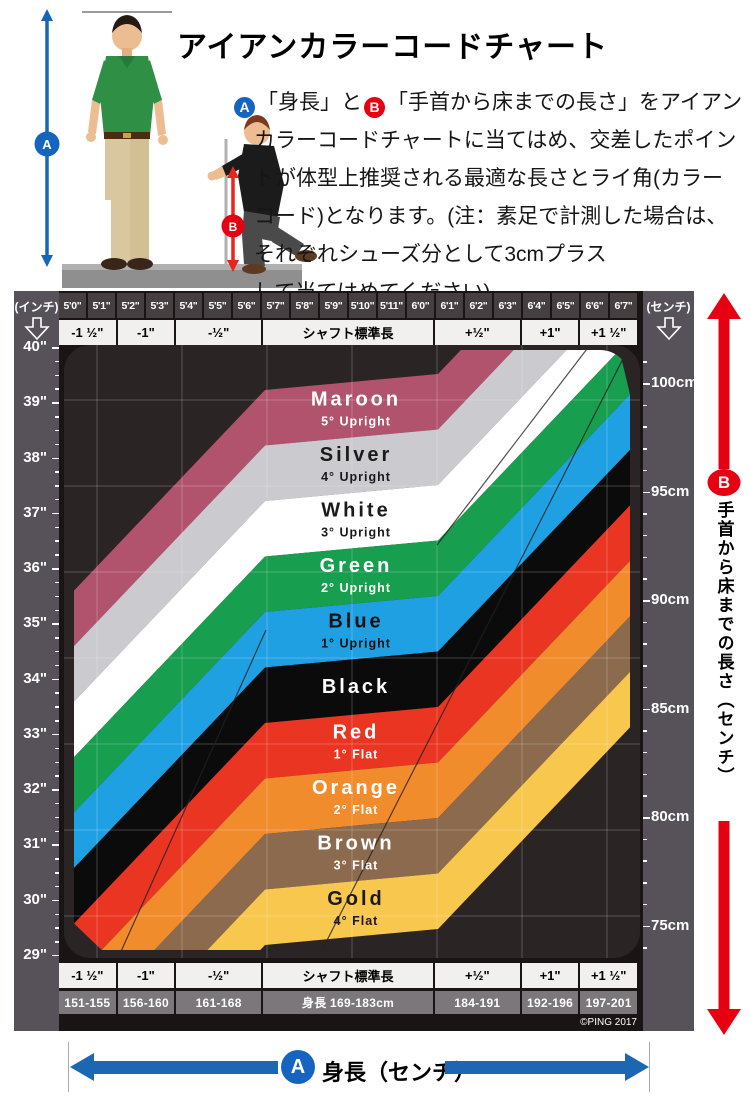 This screenshot has width=750, height=1100. I want to click on range-cell: 身長 169-183cm, so click(348, 1002).